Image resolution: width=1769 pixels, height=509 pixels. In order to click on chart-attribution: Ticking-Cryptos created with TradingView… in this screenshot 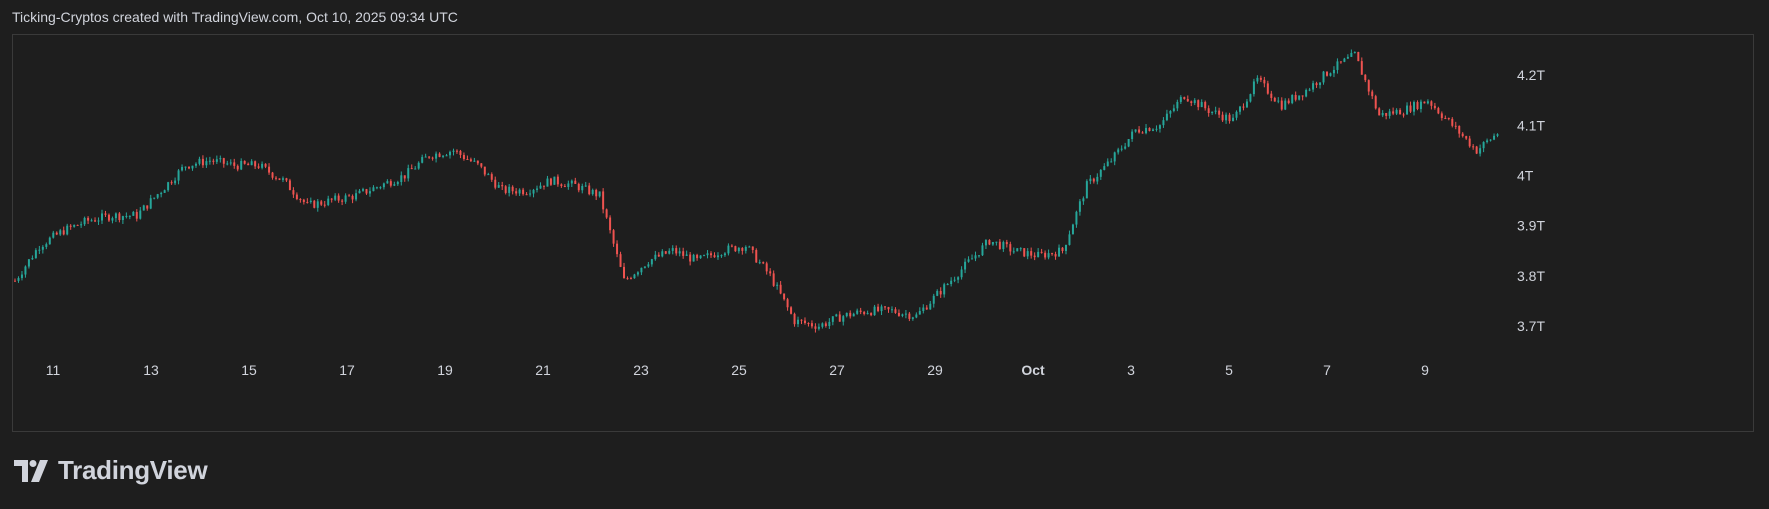, I will do `click(235, 17)`.